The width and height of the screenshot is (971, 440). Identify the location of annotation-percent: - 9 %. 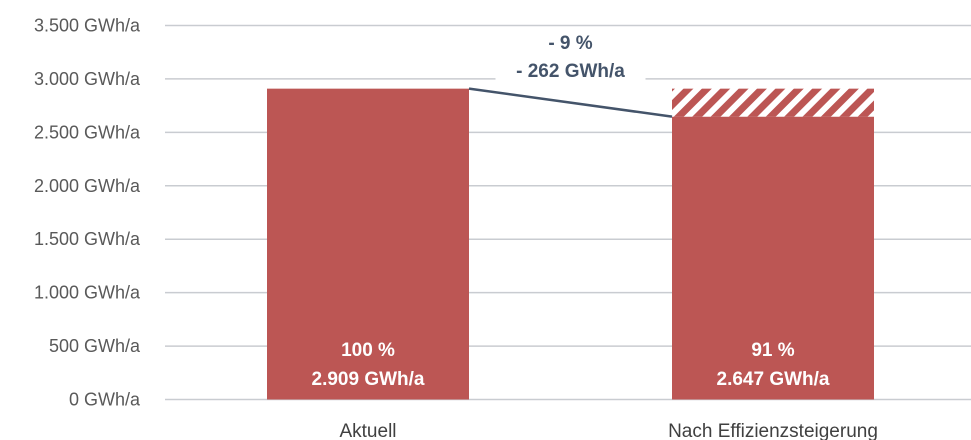
(570, 43).